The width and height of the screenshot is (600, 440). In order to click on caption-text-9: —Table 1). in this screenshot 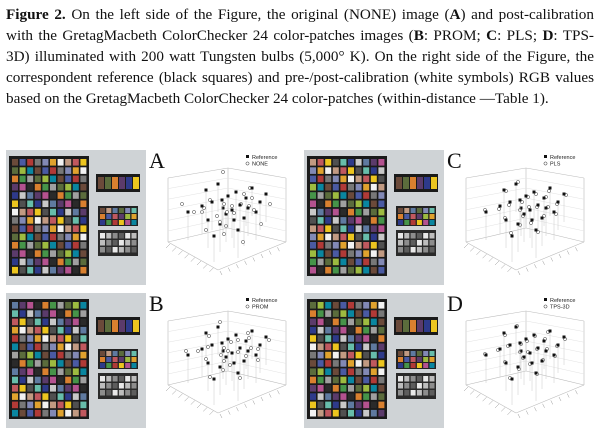, I will do `click(514, 98)`.